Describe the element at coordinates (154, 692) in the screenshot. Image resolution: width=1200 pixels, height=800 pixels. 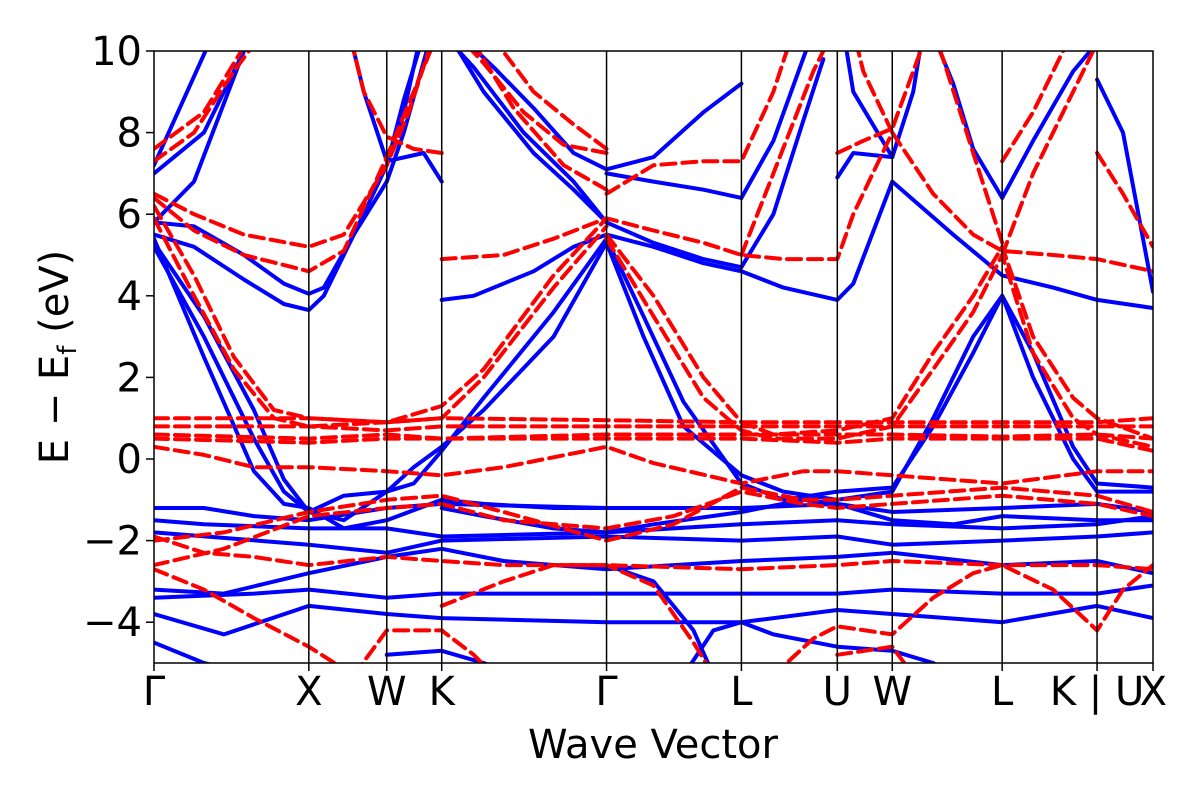
I see `x-tick-label-0: Γ` at that location.